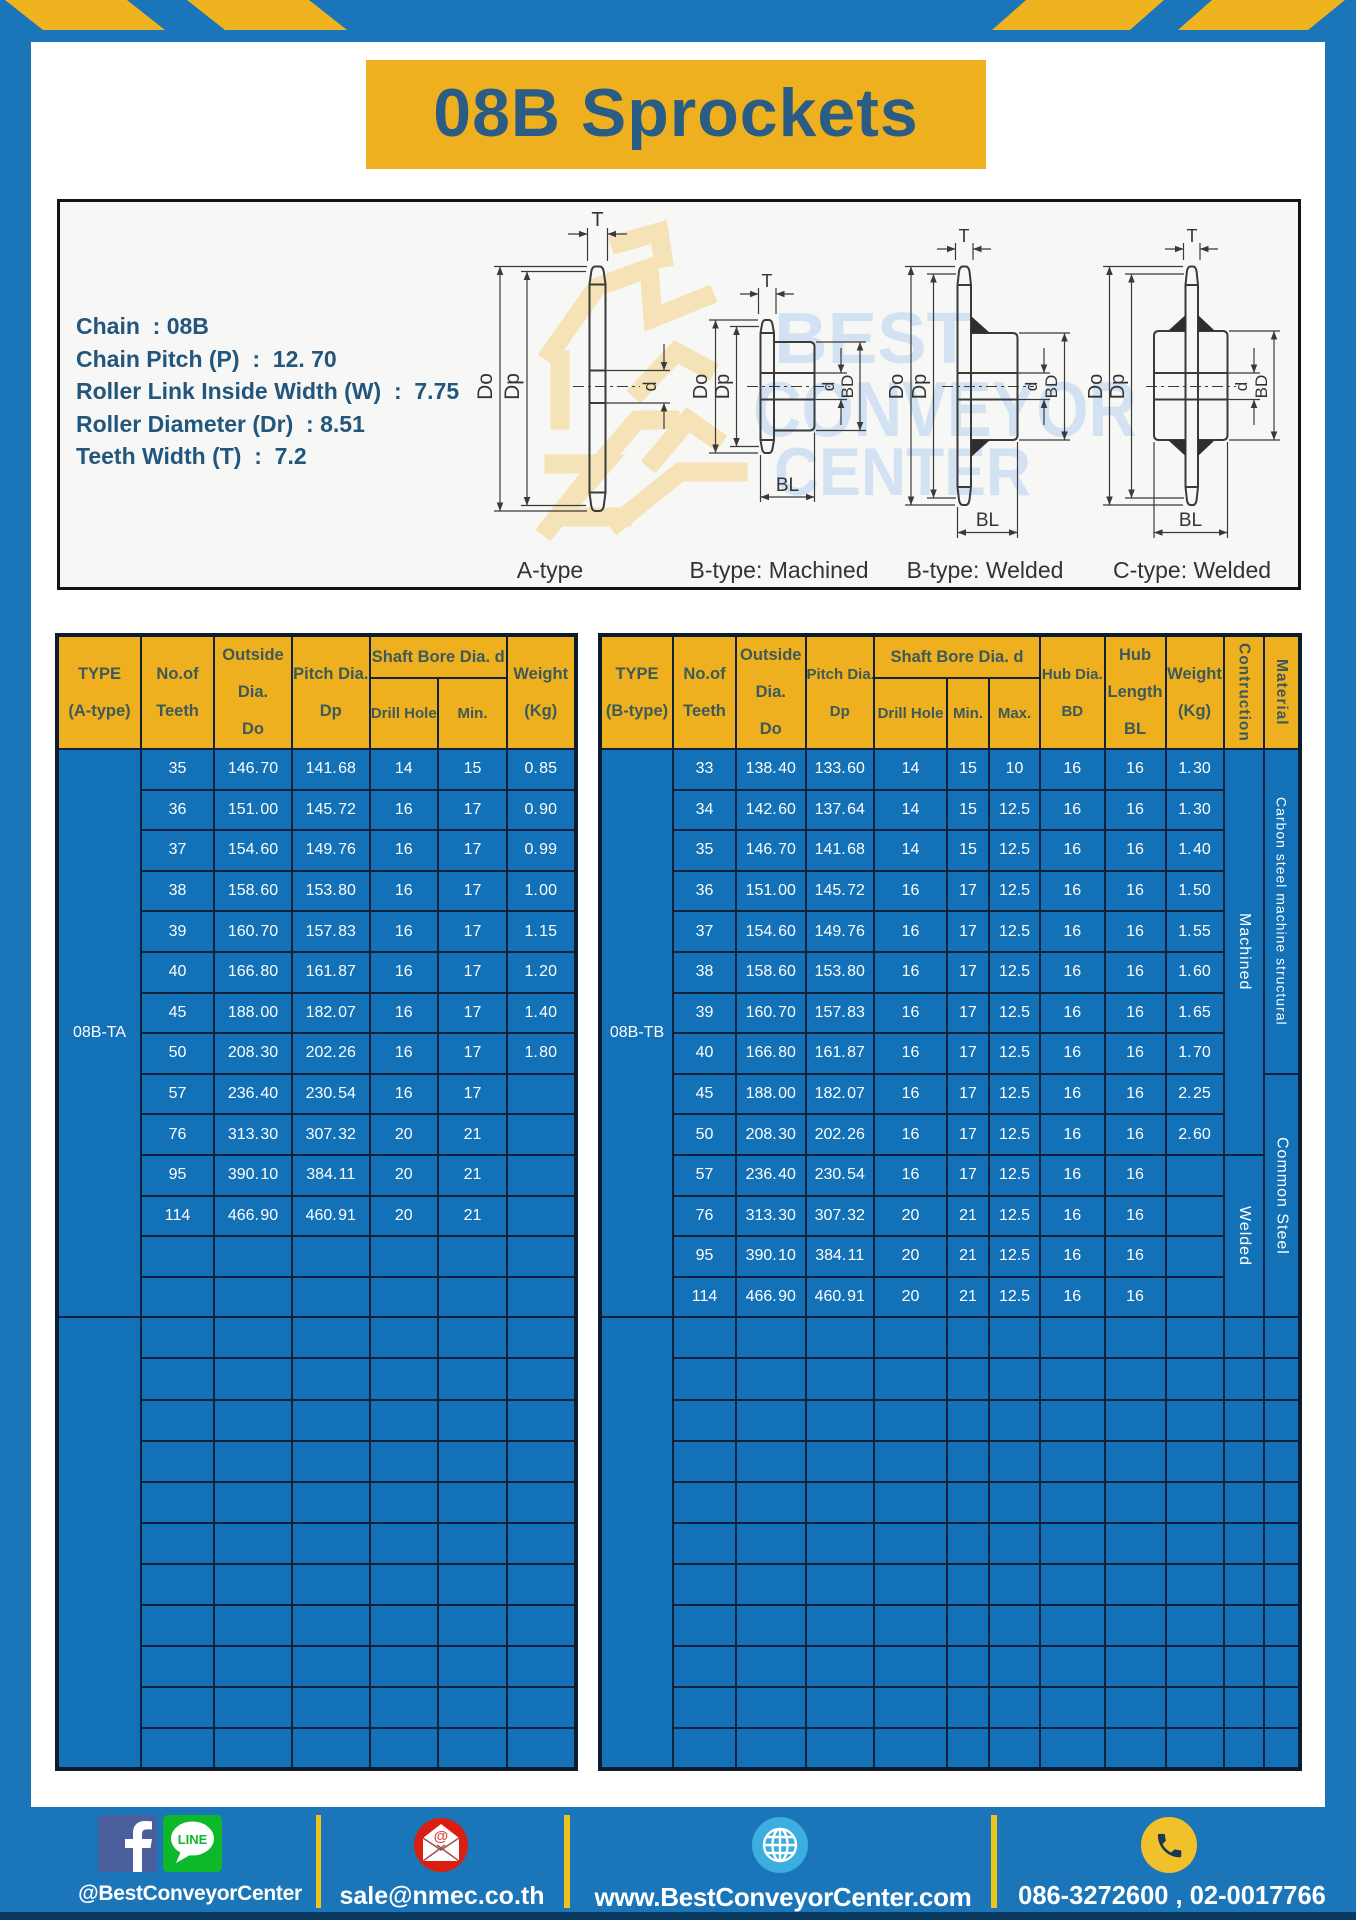 The height and width of the screenshot is (1920, 1356). I want to click on svg-text: A-type, so click(550, 570).